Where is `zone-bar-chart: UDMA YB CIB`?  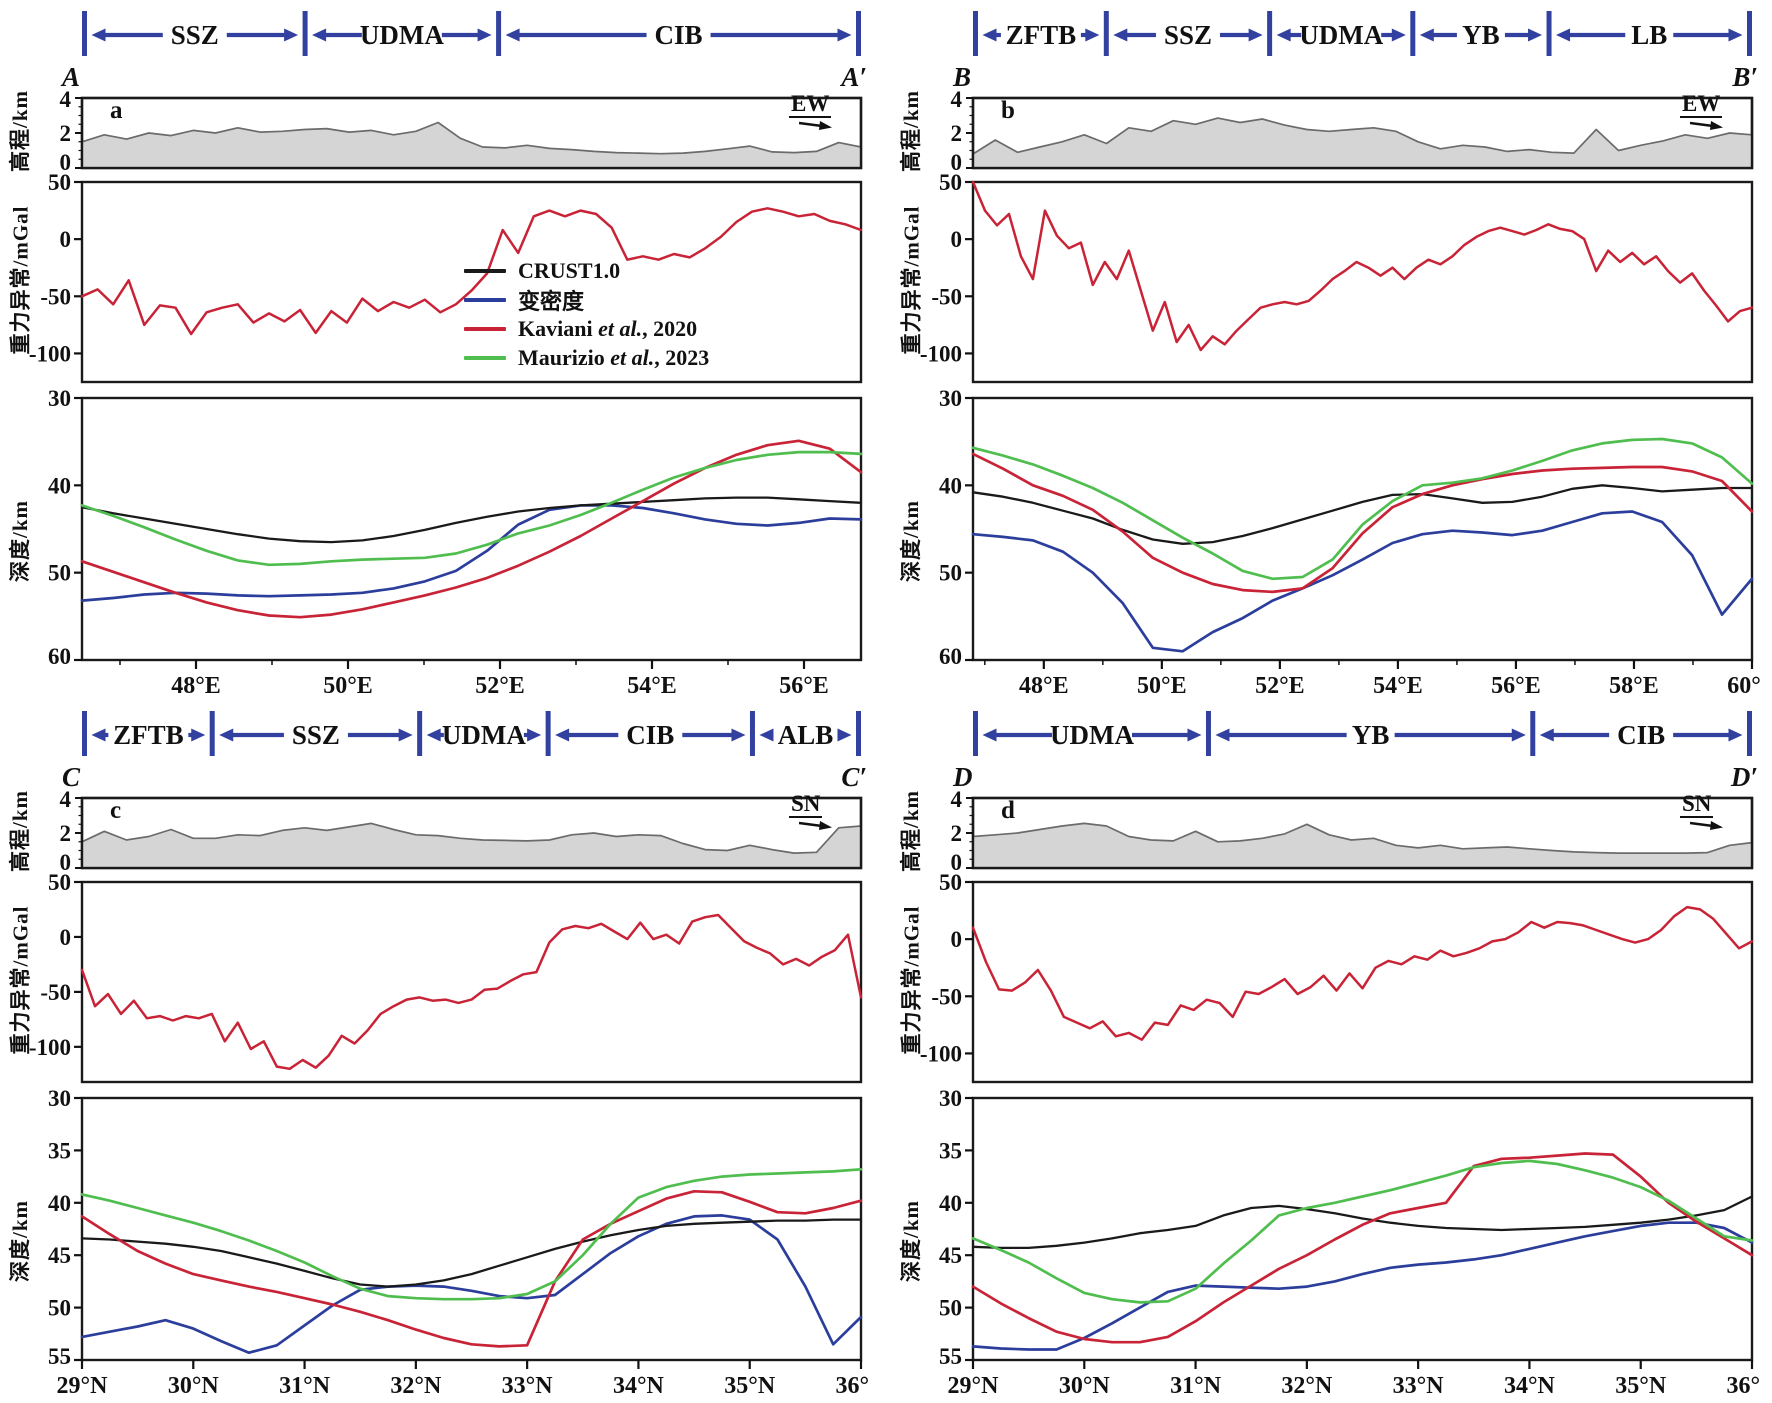
zone-bar-chart: UDMA YB CIB is located at coordinates (1362, 733).